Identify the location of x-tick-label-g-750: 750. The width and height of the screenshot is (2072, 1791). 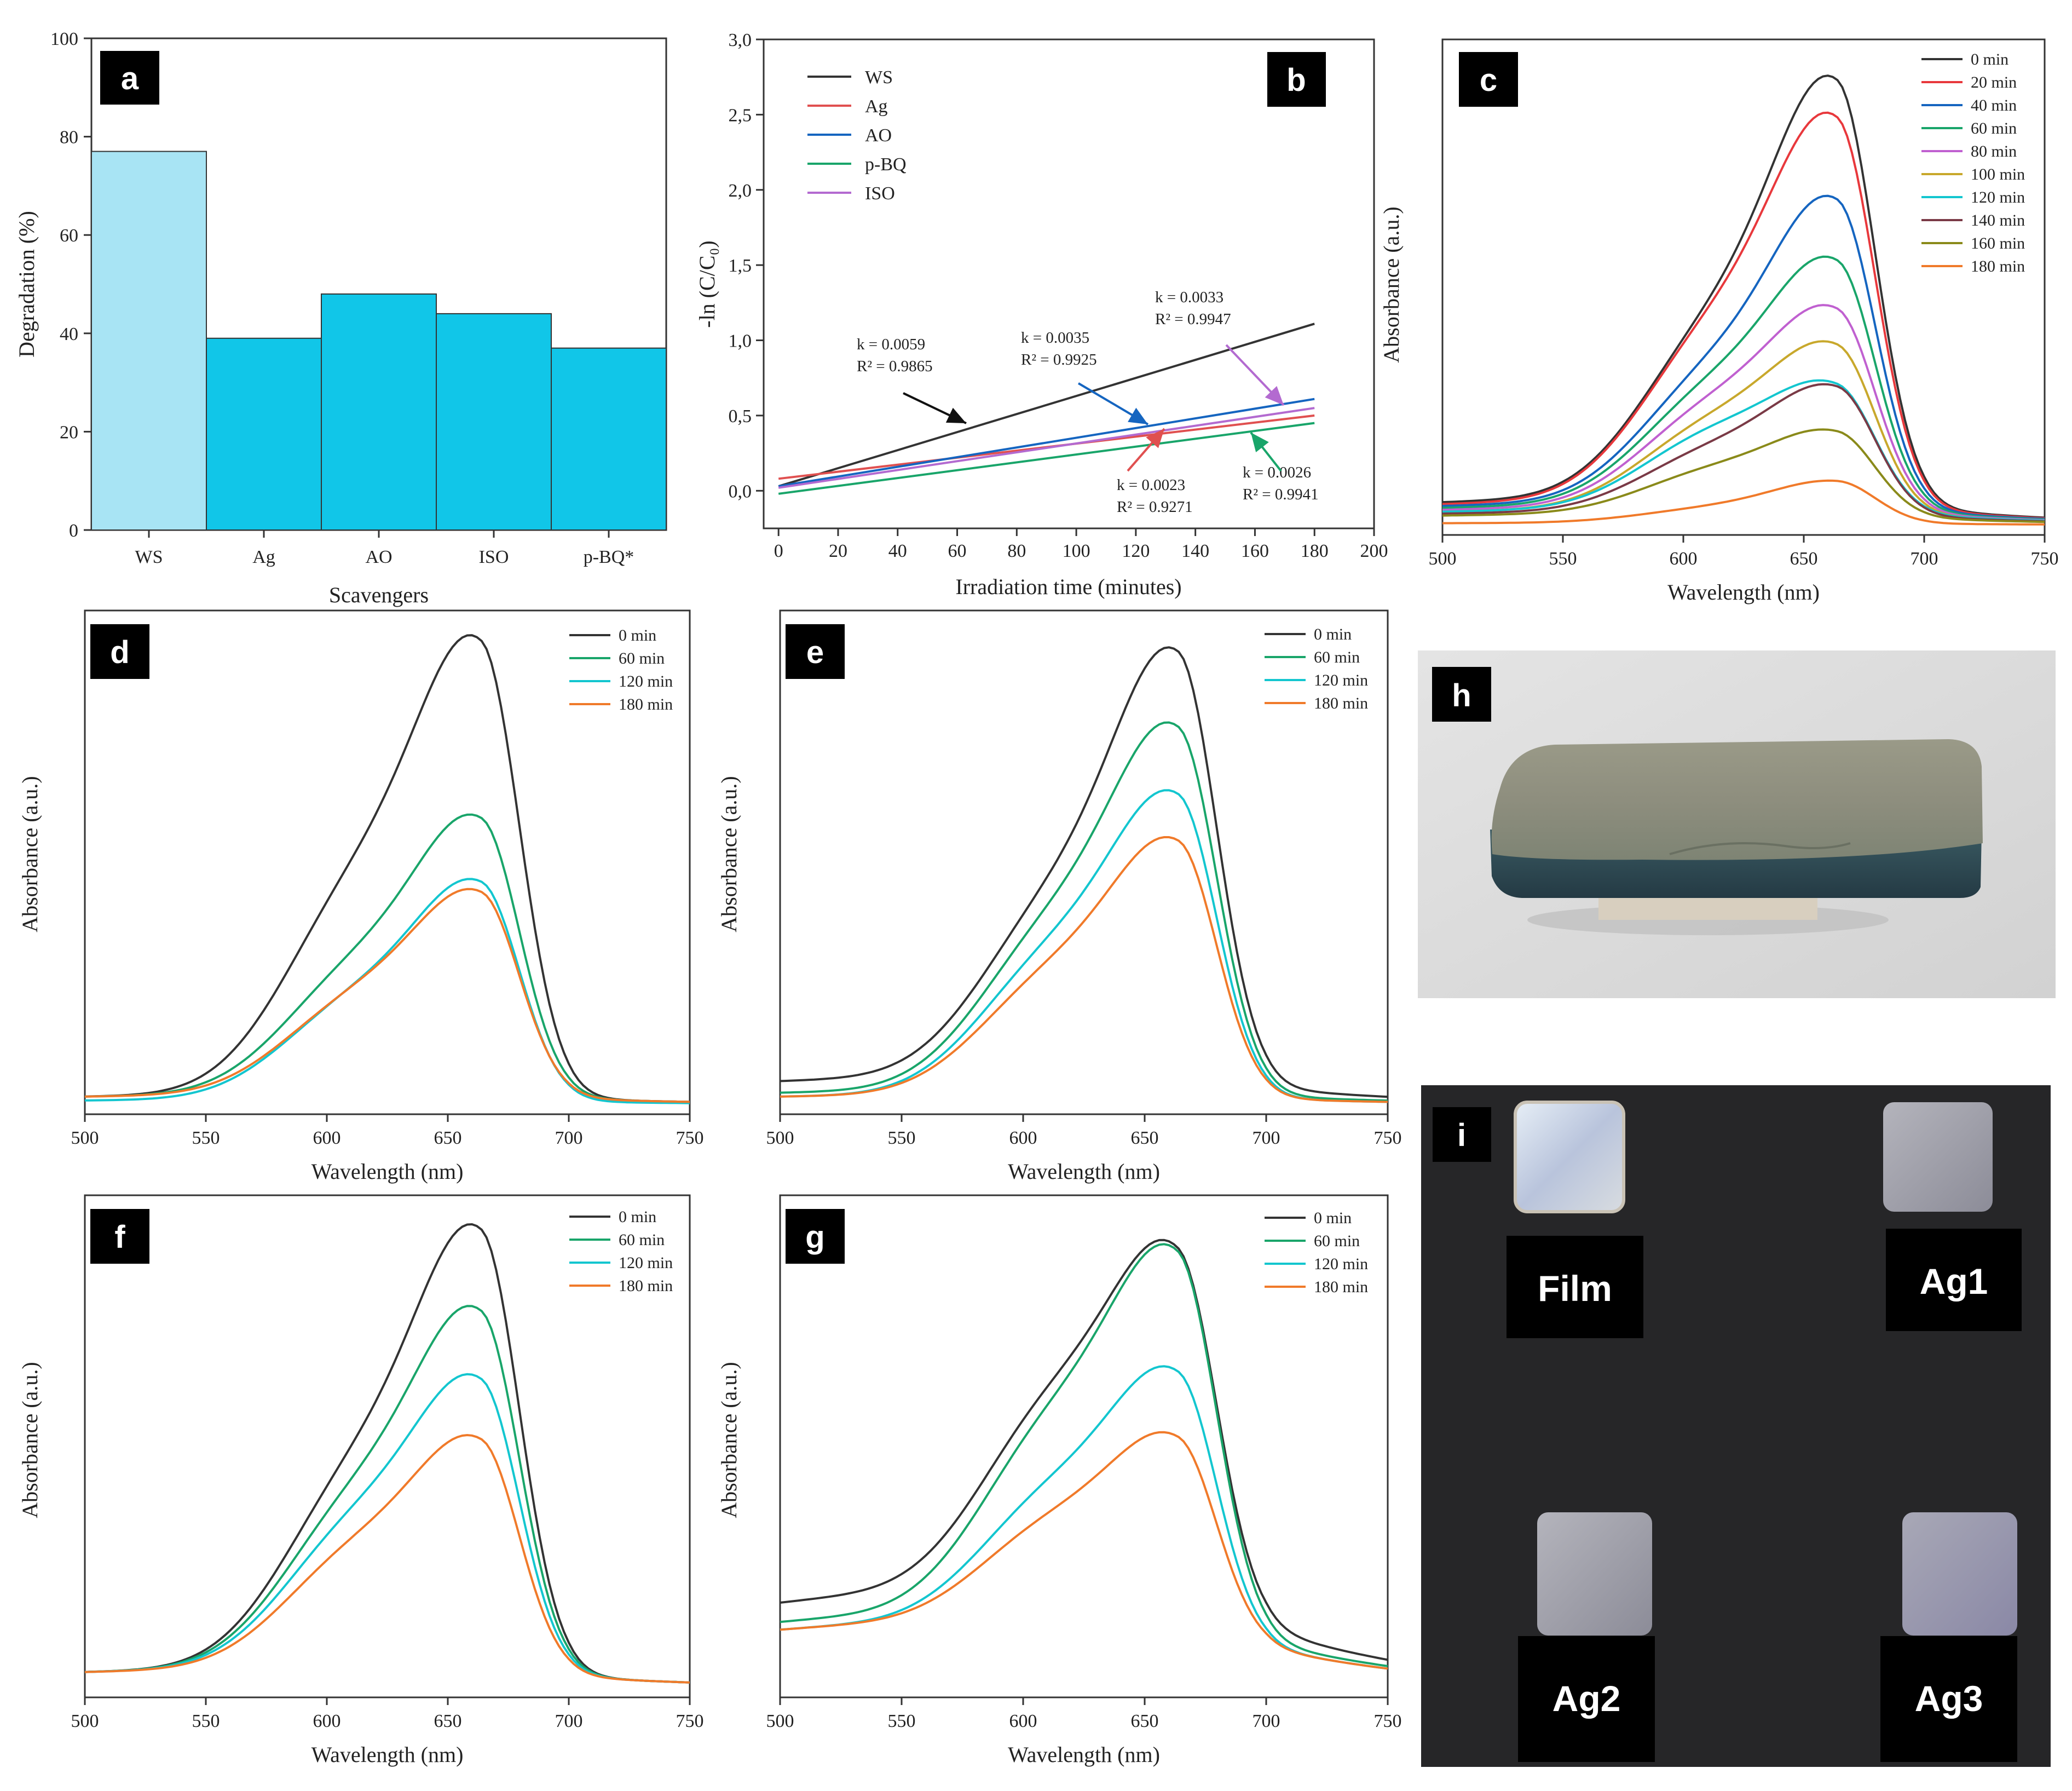
(1388, 1721).